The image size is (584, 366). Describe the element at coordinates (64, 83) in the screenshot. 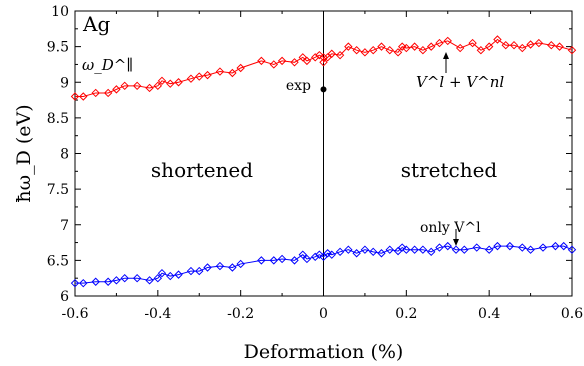

I see `y-tick-label: 9` at that location.